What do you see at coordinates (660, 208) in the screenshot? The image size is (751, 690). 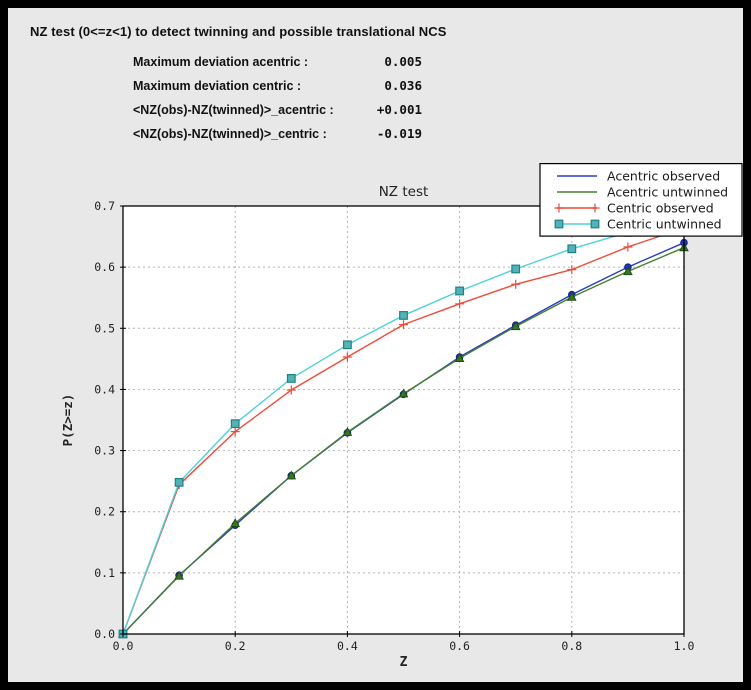 I see `legend-label: Centric observed` at bounding box center [660, 208].